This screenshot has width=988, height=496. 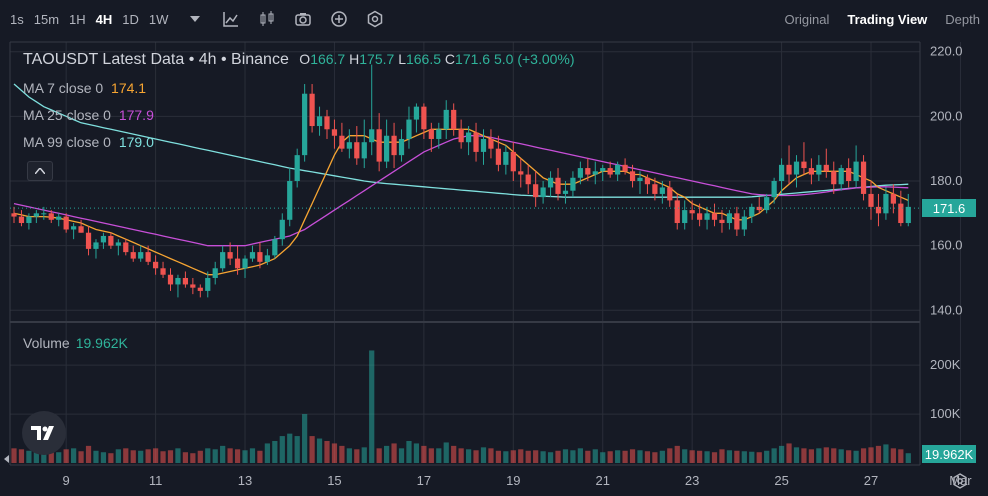 I want to click on tradingview-logo, so click(x=44, y=433).